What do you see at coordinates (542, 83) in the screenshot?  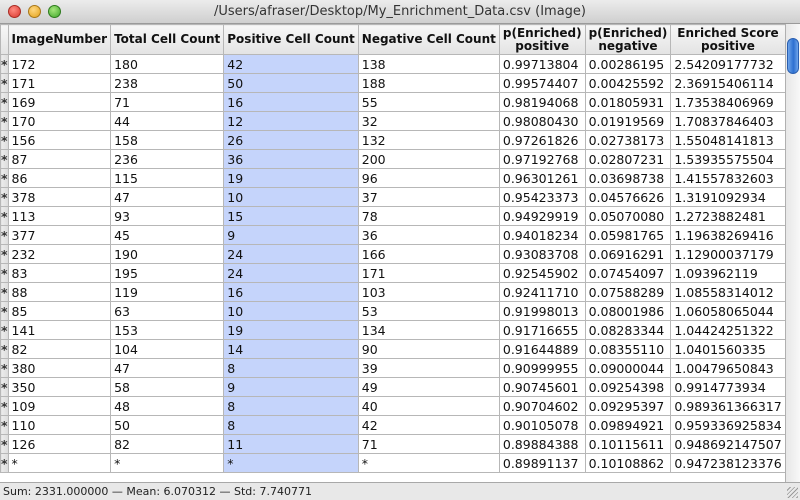 I see `table-cell: 0.99574407` at bounding box center [542, 83].